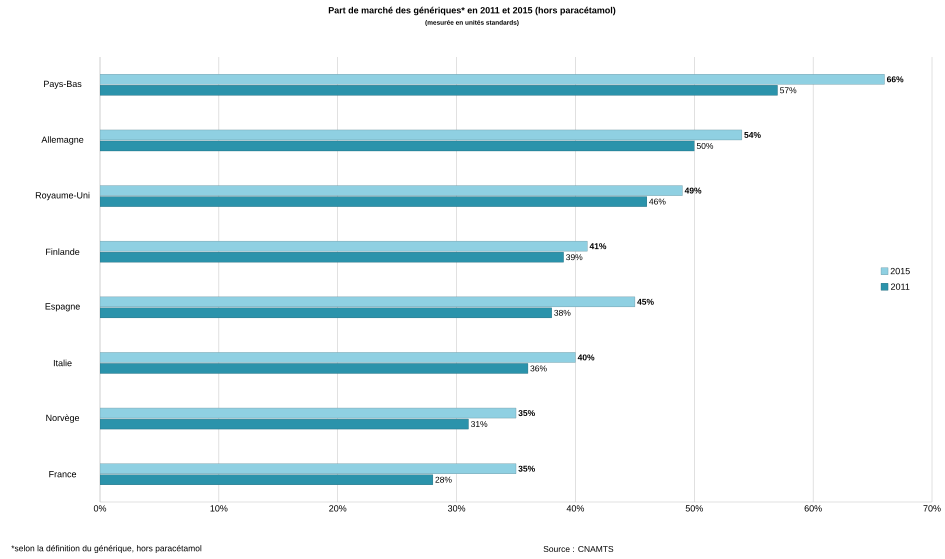 This screenshot has width=945, height=559. I want to click on x-tick-label: 20%, so click(337, 508).